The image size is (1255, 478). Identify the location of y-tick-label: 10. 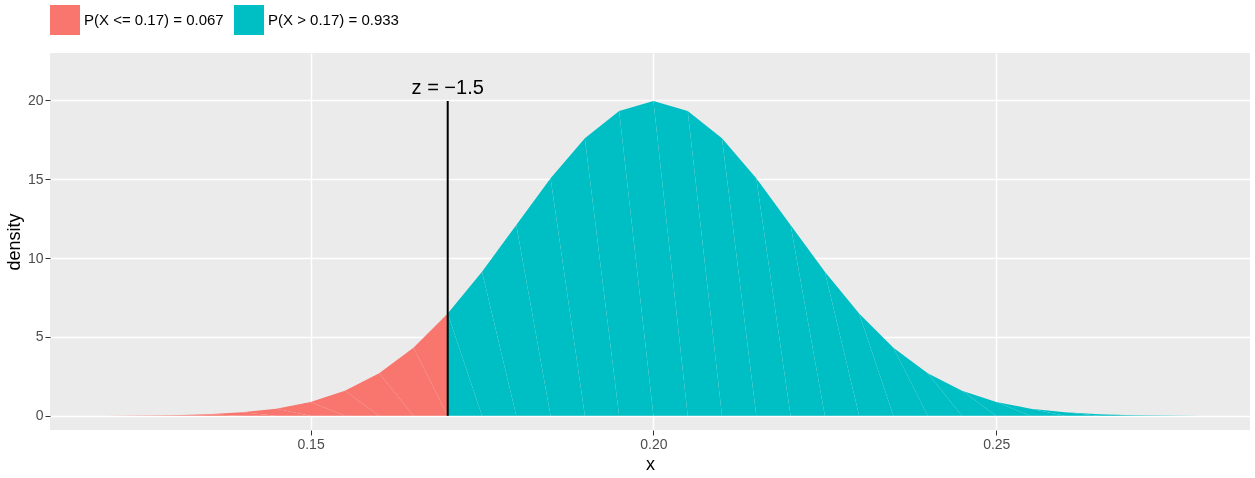
(35, 257).